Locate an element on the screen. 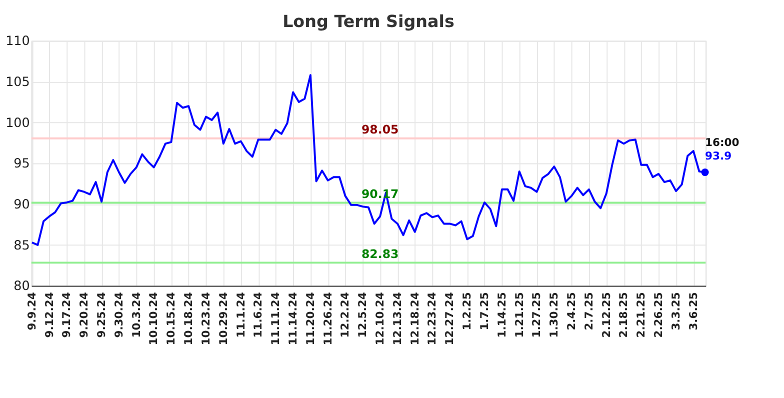 The width and height of the screenshot is (784, 398). y-tick-label: 85 is located at coordinates (22, 246).